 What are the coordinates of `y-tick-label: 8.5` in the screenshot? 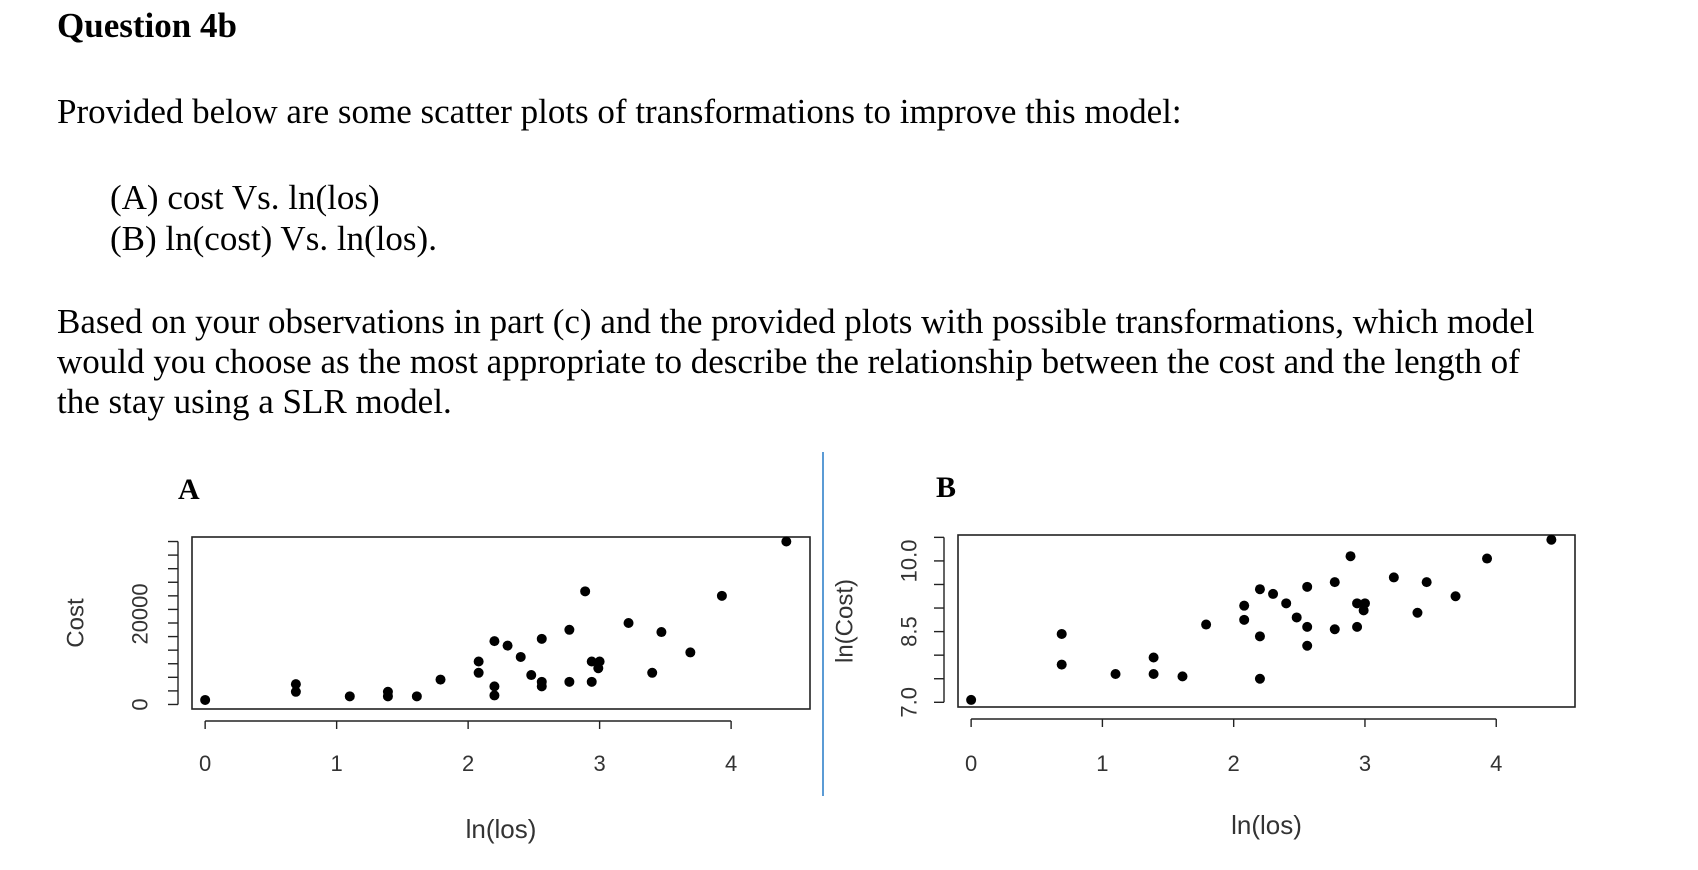 It's located at (909, 631).